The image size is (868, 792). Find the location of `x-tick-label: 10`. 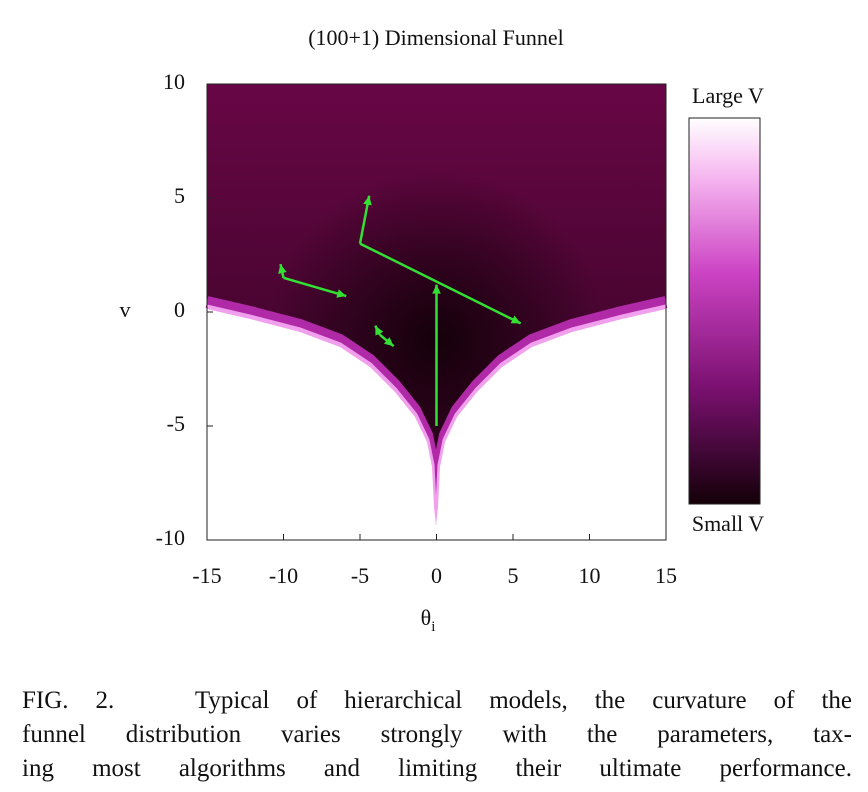

x-tick-label: 10 is located at coordinates (590, 575).